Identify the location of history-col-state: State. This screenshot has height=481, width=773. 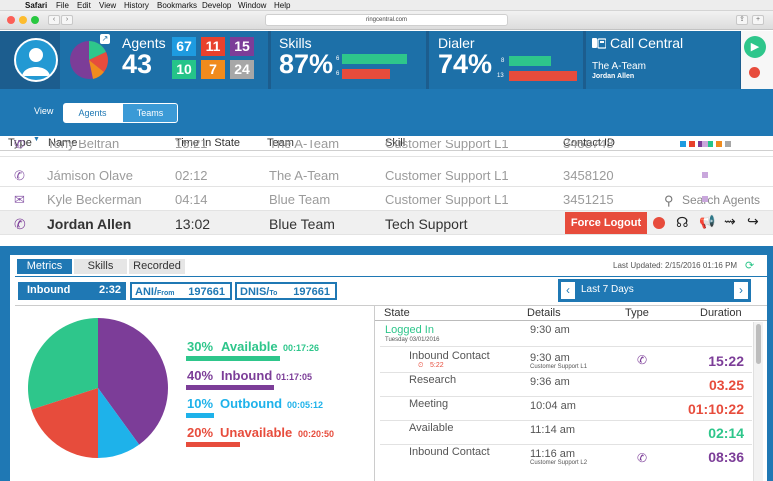
(397, 313).